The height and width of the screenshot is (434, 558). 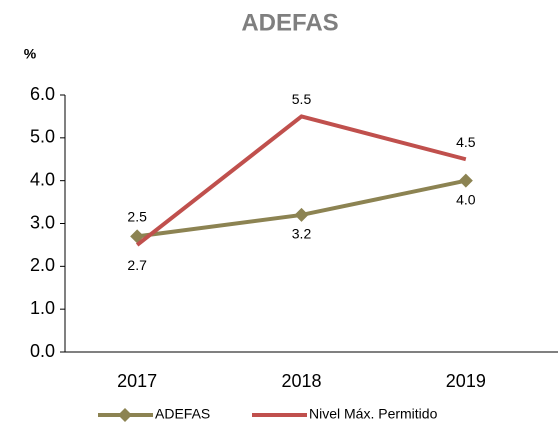 What do you see at coordinates (42, 94) in the screenshot?
I see `y-tick-label: 6.0` at bounding box center [42, 94].